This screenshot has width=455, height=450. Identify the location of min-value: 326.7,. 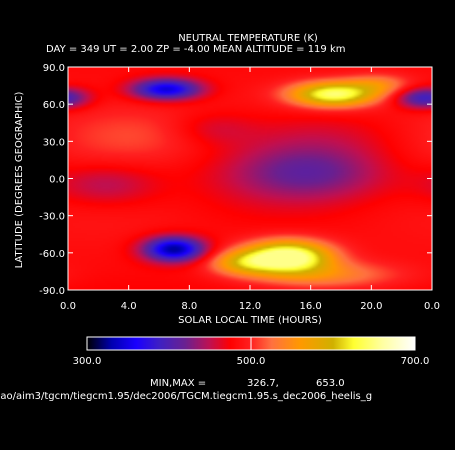
(263, 383).